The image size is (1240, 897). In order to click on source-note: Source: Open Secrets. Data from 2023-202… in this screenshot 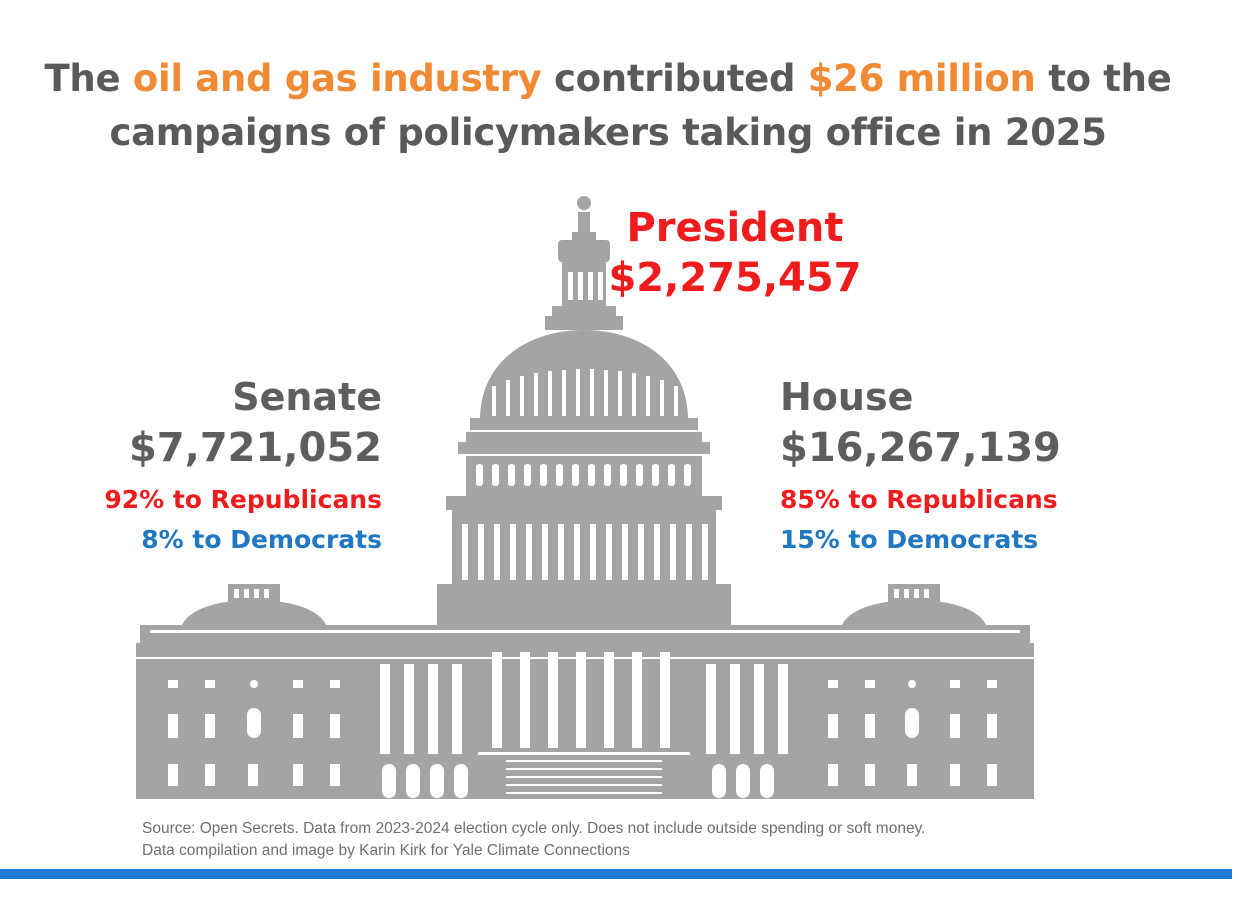, I will do `click(667, 840)`.